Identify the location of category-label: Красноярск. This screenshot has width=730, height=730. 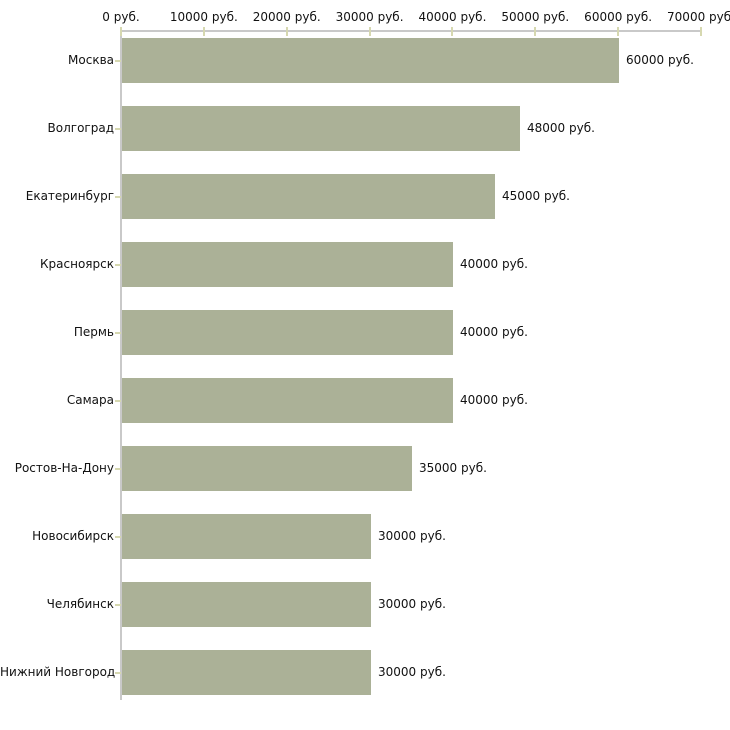
(77, 263).